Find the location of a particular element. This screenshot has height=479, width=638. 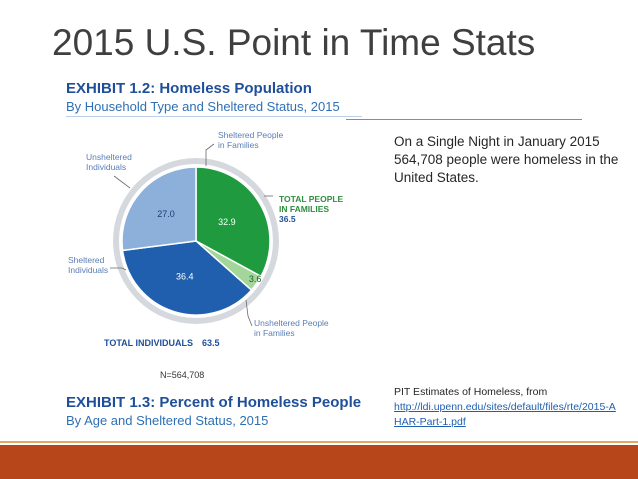

total-individuals-label: TOTAL INDIVIDUALS is located at coordinates (148, 343).